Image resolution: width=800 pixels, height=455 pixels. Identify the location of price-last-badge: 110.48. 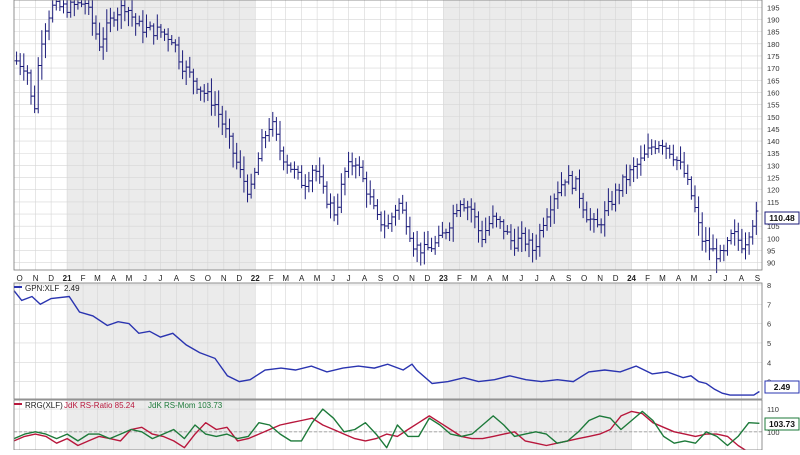
(782, 218).